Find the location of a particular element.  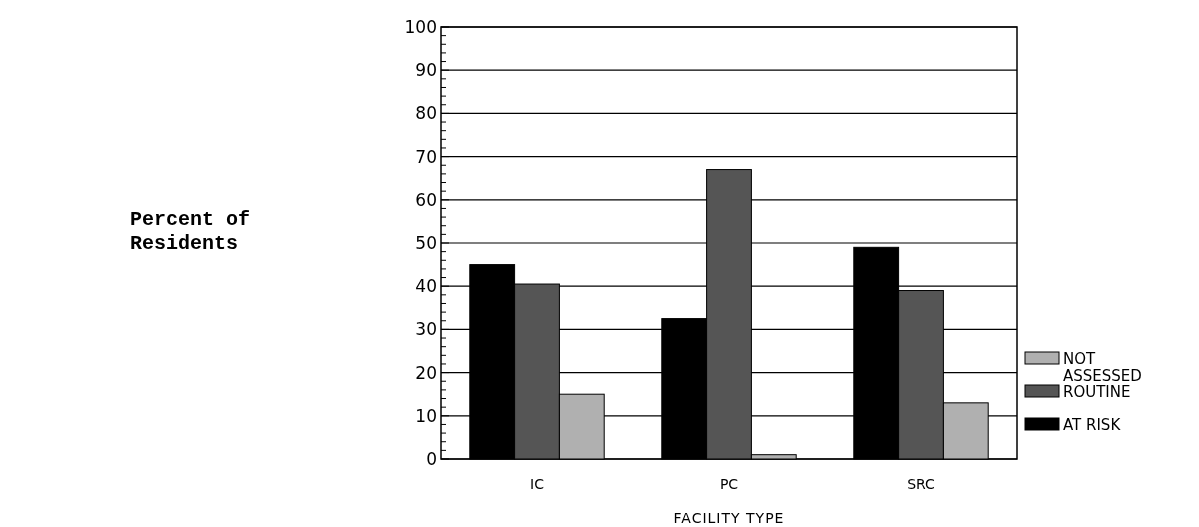

y-tick-label: 70 is located at coordinates (426, 156).